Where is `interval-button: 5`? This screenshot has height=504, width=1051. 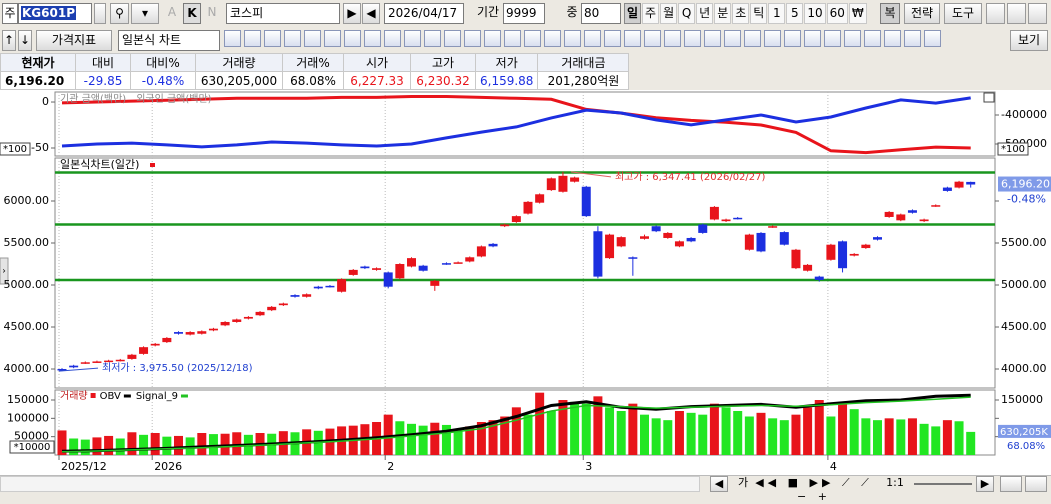 interval-button: 5 is located at coordinates (795, 13).